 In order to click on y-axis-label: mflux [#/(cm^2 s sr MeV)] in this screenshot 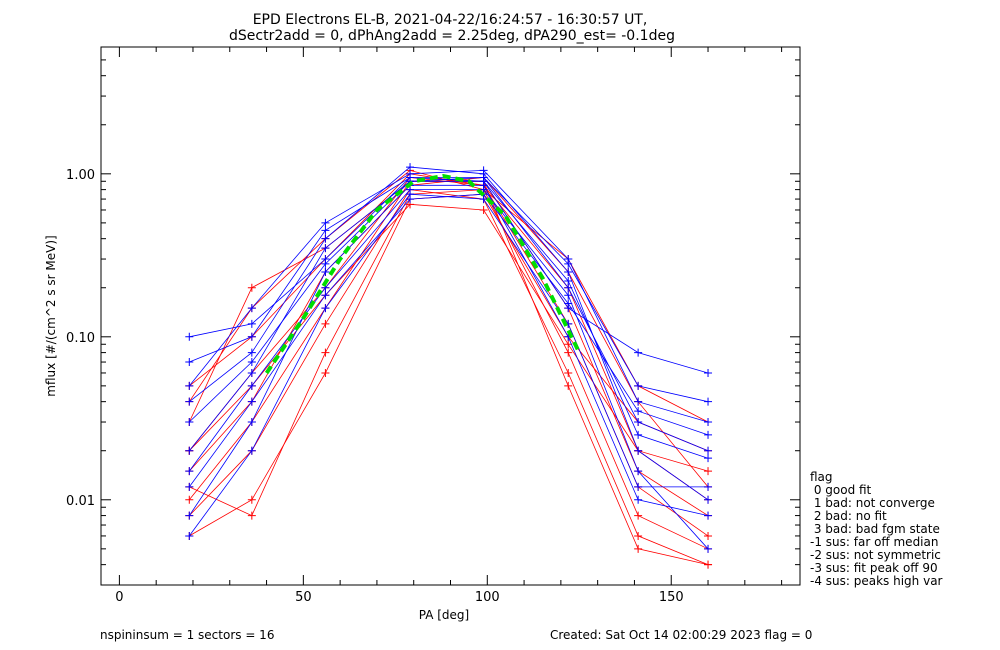, I will do `click(51, 315)`.